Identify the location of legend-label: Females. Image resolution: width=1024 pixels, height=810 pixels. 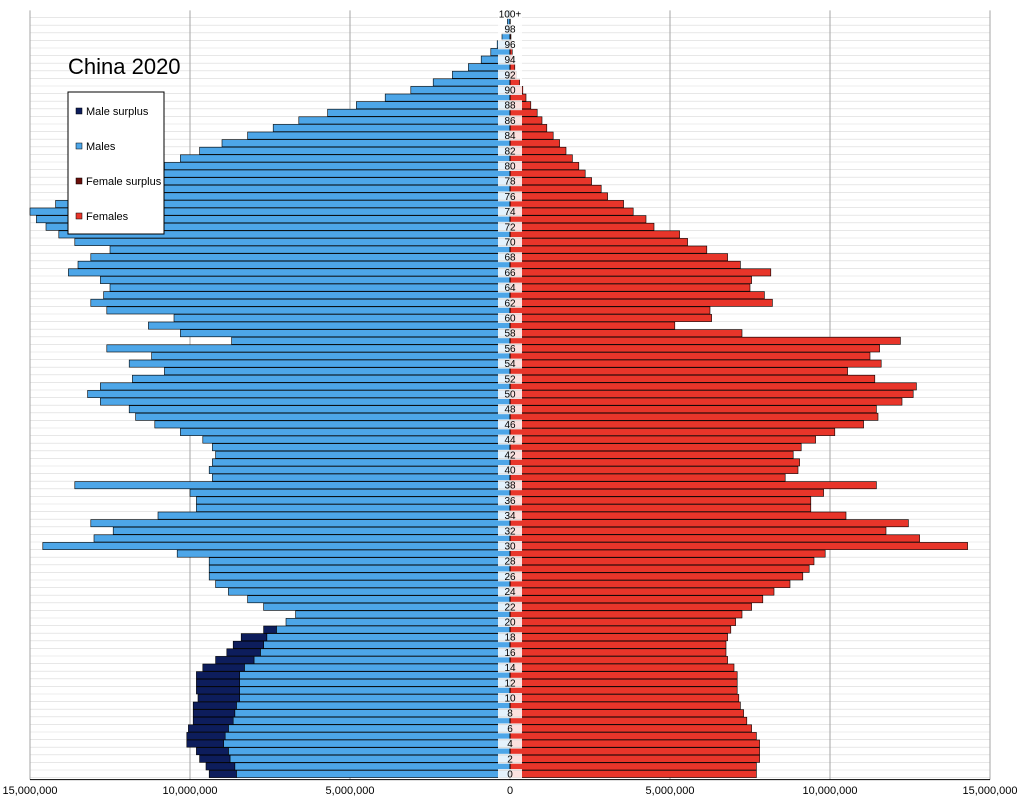
(107, 217).